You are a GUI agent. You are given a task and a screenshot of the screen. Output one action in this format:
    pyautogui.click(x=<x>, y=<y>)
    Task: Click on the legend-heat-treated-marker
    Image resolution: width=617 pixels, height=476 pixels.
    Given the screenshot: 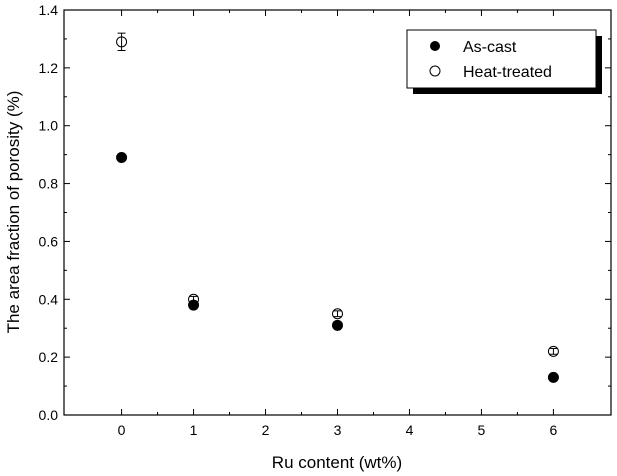 What is the action you would take?
    pyautogui.click(x=435, y=71)
    